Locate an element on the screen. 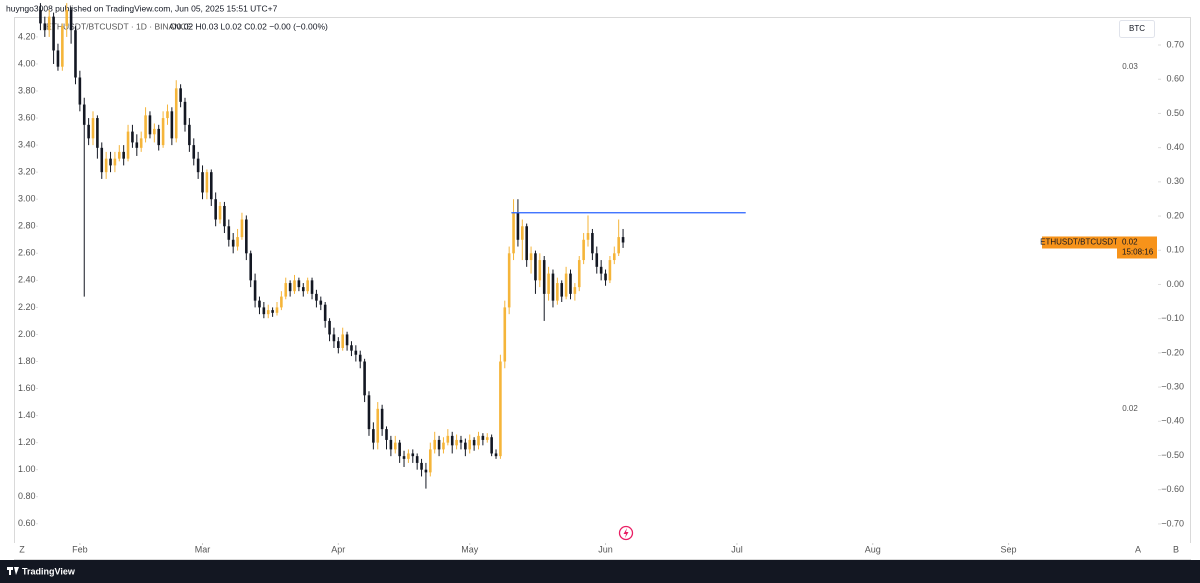 The height and width of the screenshot is (583, 1200). y-tick-label: 2.60 is located at coordinates (27, 253).